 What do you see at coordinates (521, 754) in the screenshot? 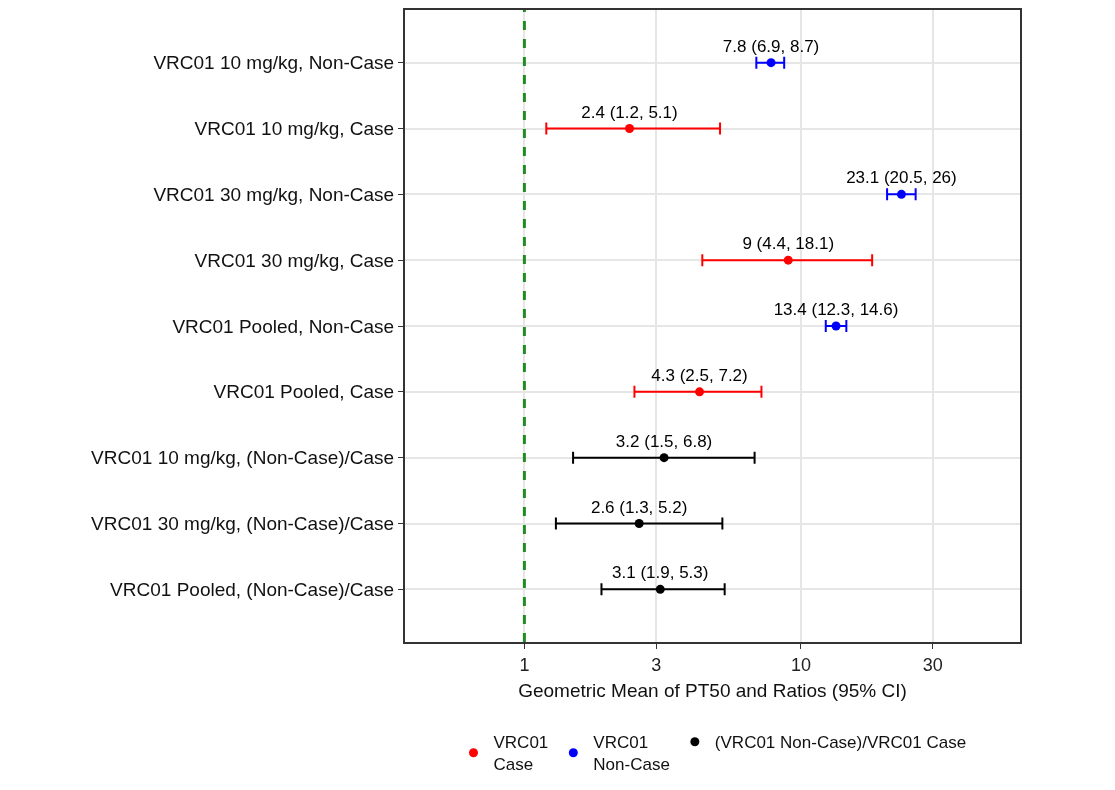
I see `legend-label: VRC01 Case` at bounding box center [521, 754].